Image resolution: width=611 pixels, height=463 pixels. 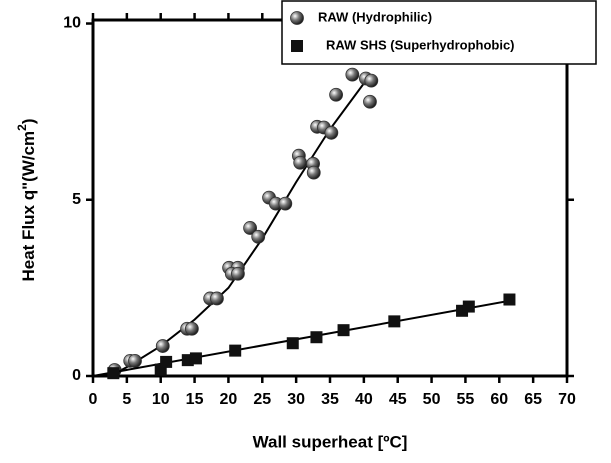 What do you see at coordinates (161, 399) in the screenshot?
I see `x-tick-label: 10` at bounding box center [161, 399].